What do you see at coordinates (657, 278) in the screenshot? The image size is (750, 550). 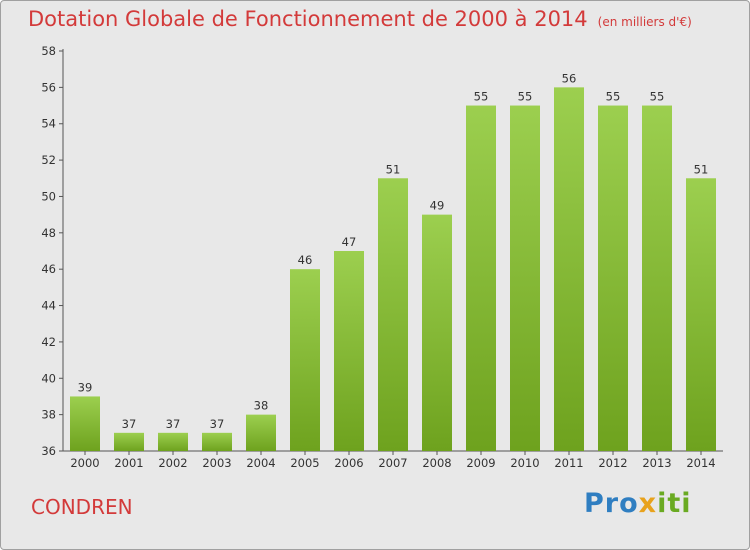 I see `bar-2013` at bounding box center [657, 278].